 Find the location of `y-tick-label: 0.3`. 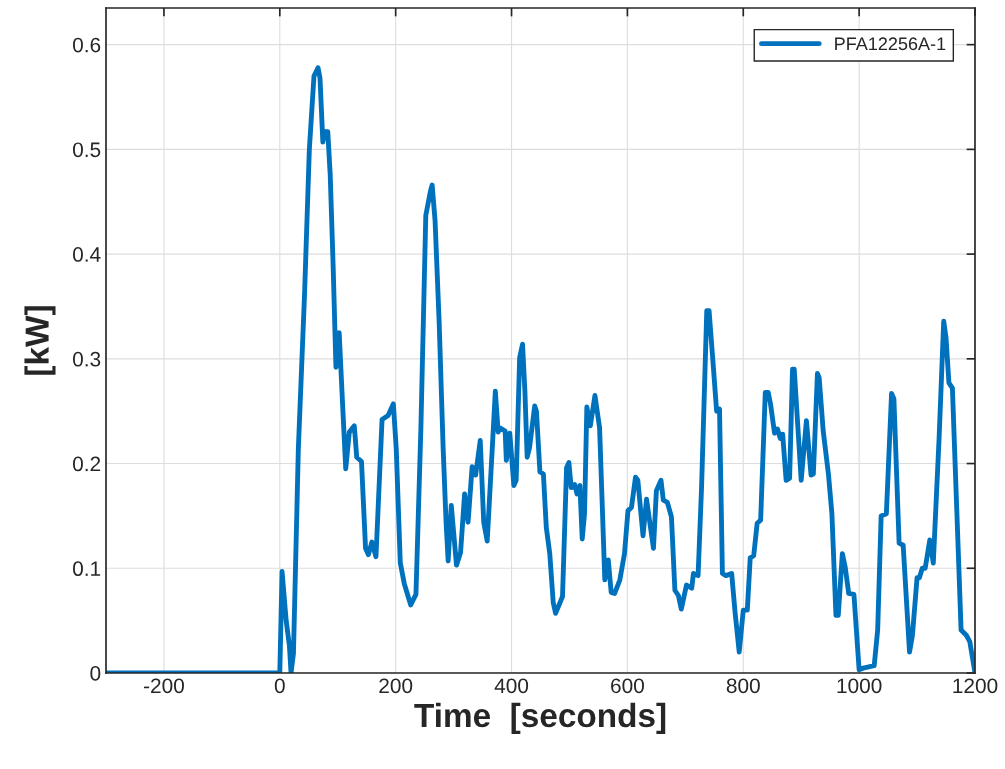

y-tick-label: 0.3 is located at coordinates (86, 359).